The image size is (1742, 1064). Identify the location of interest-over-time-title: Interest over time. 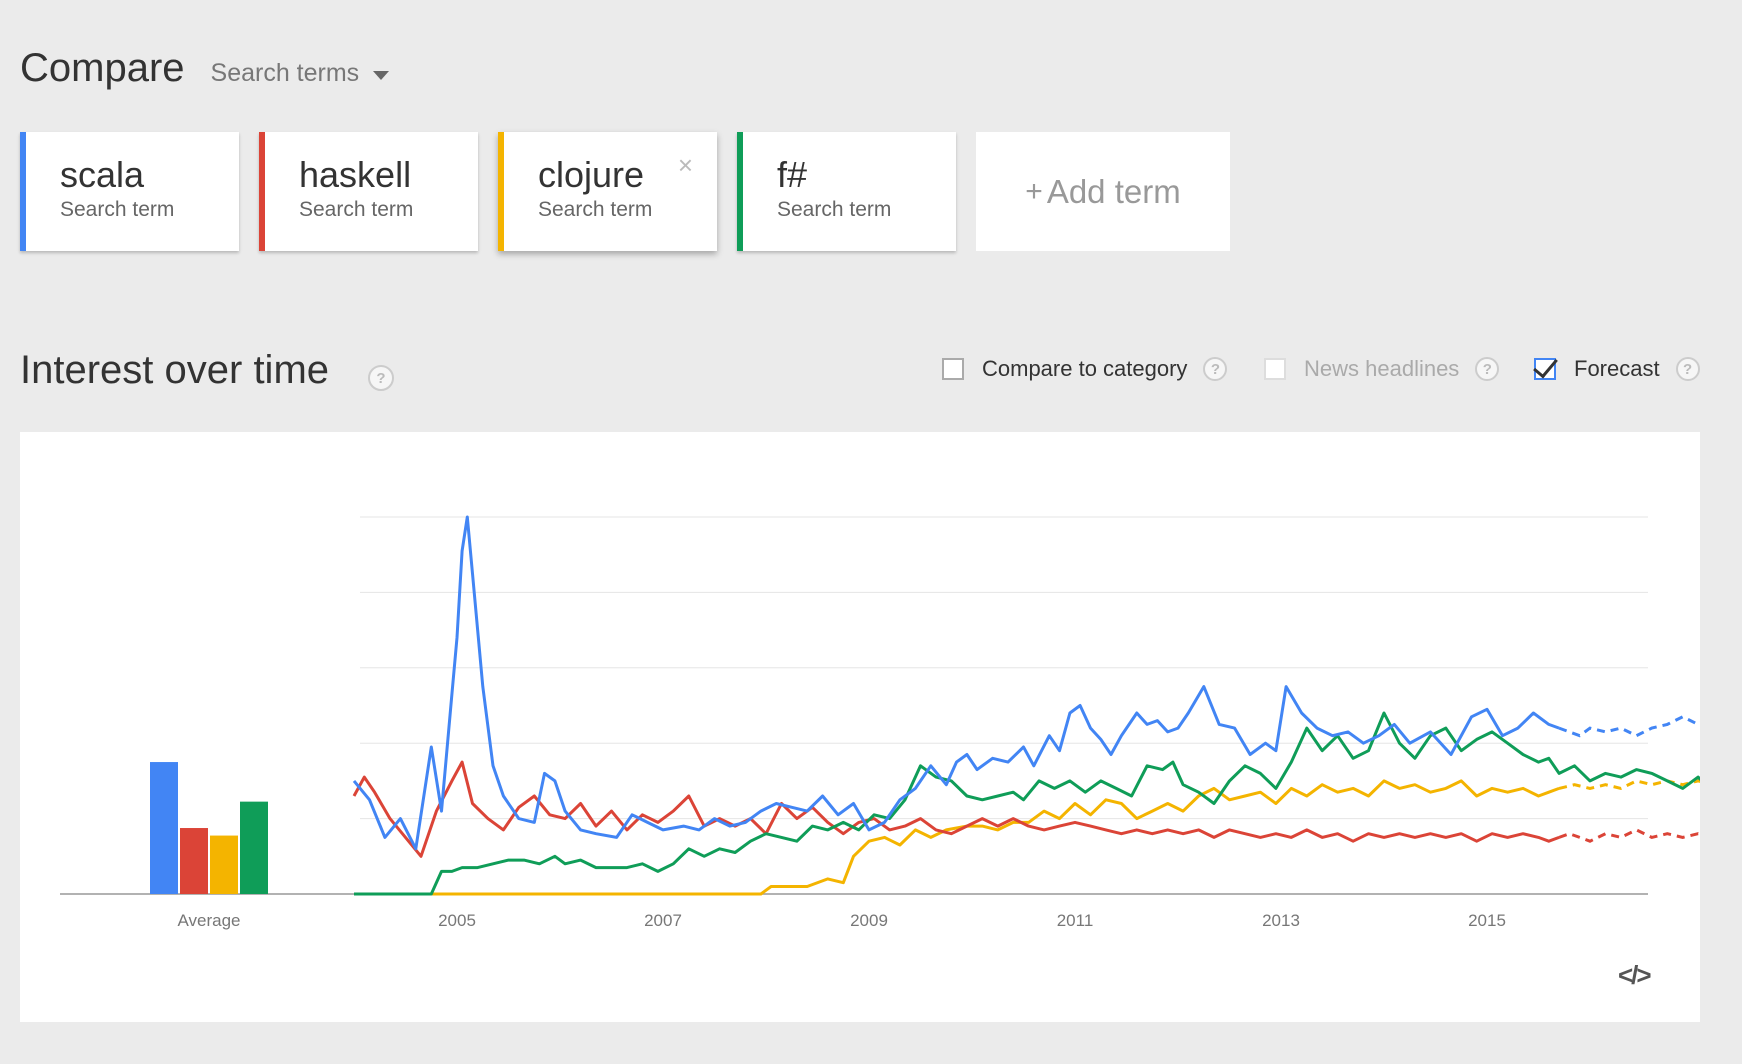
(175, 370).